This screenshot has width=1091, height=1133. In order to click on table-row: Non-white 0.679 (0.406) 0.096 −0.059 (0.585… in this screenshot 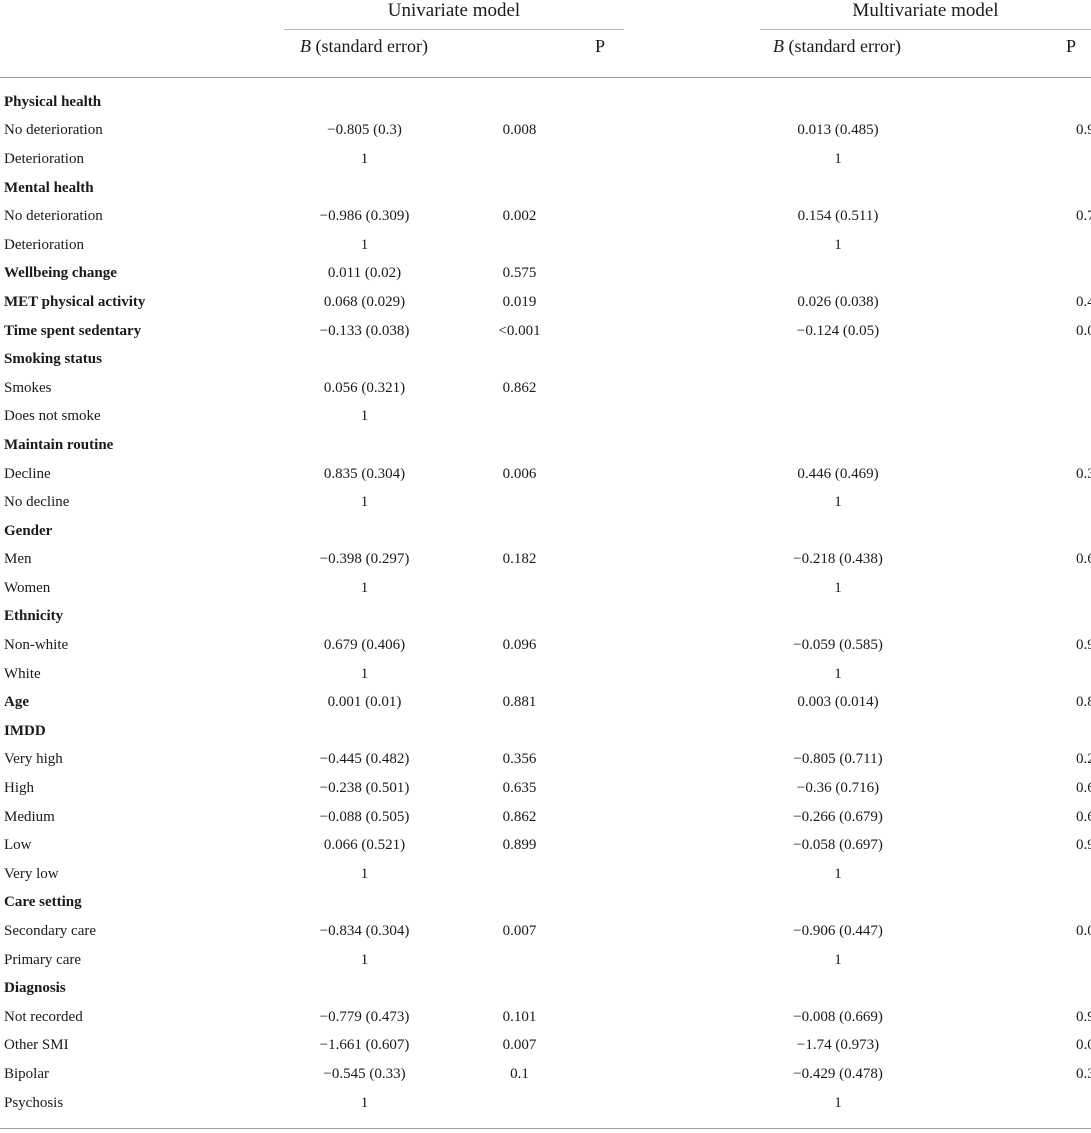, I will do `click(545, 645)`.